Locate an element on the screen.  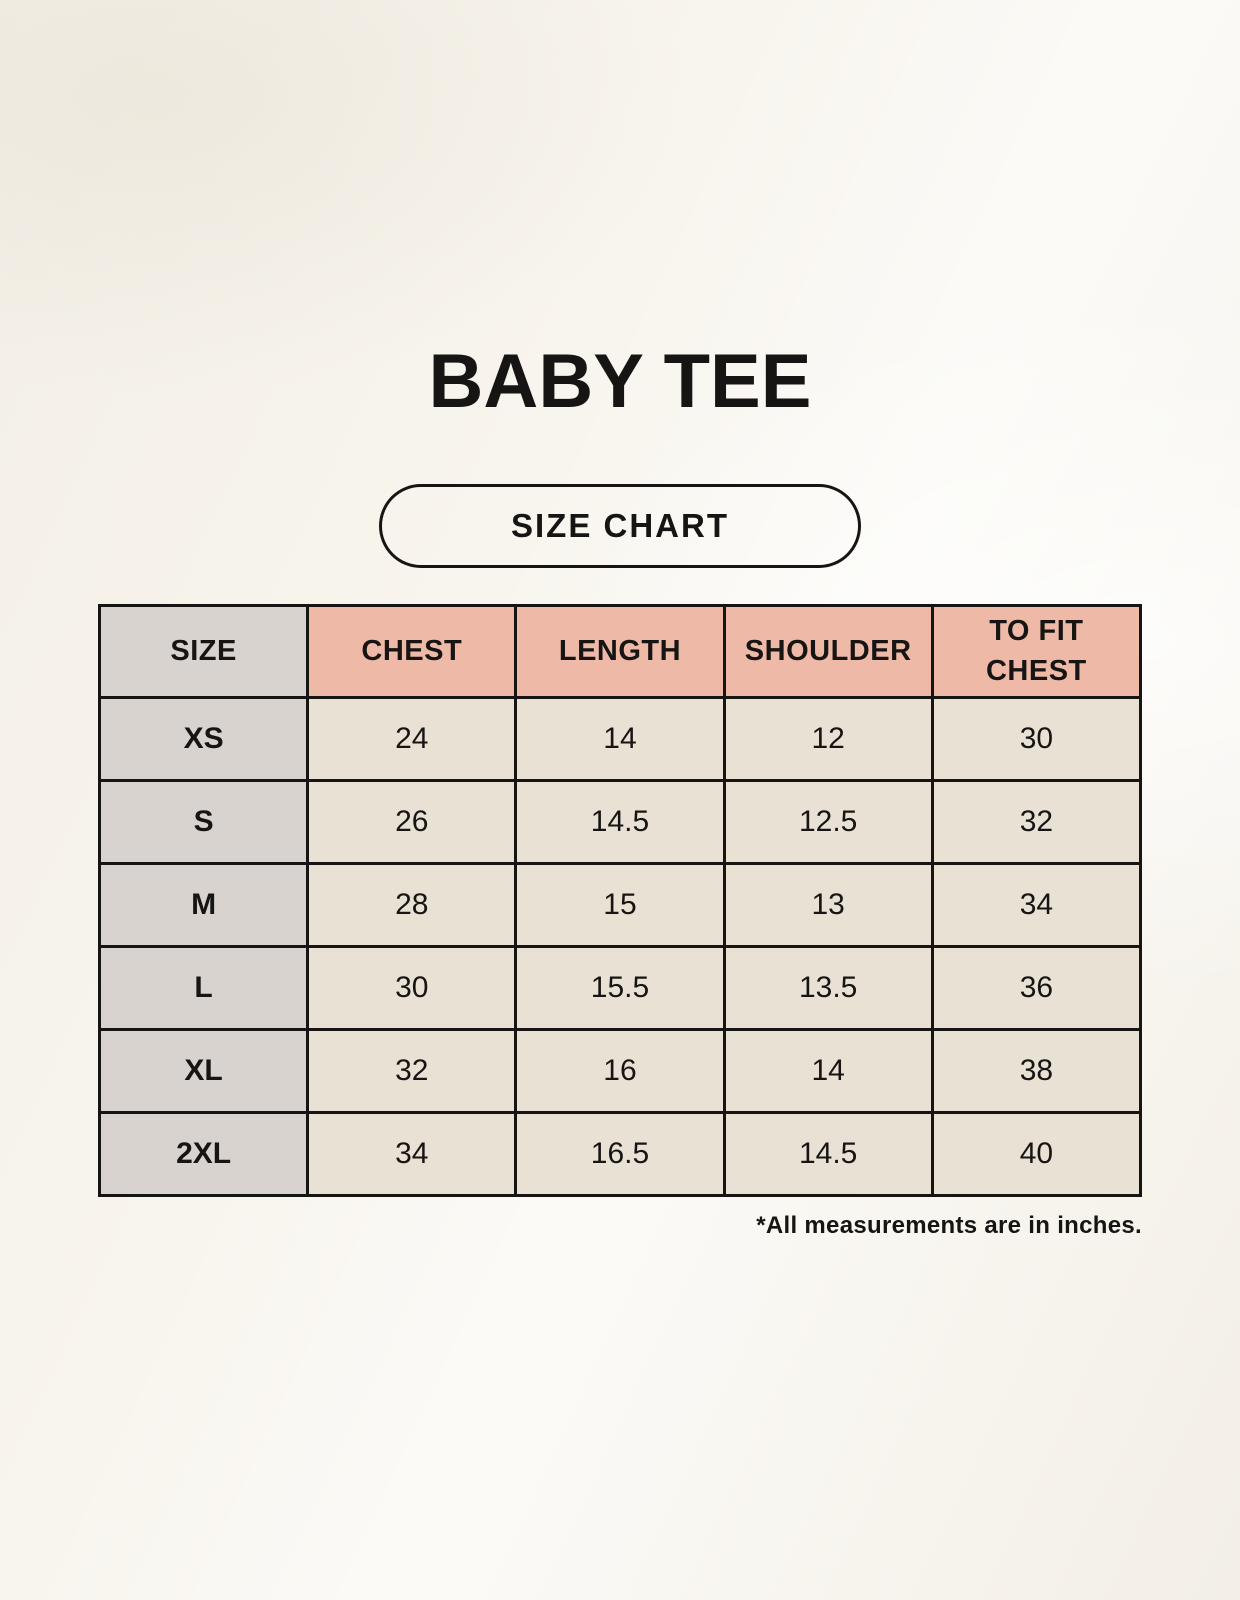
size-chart-button: SIZE CHART is located at coordinates (620, 526).